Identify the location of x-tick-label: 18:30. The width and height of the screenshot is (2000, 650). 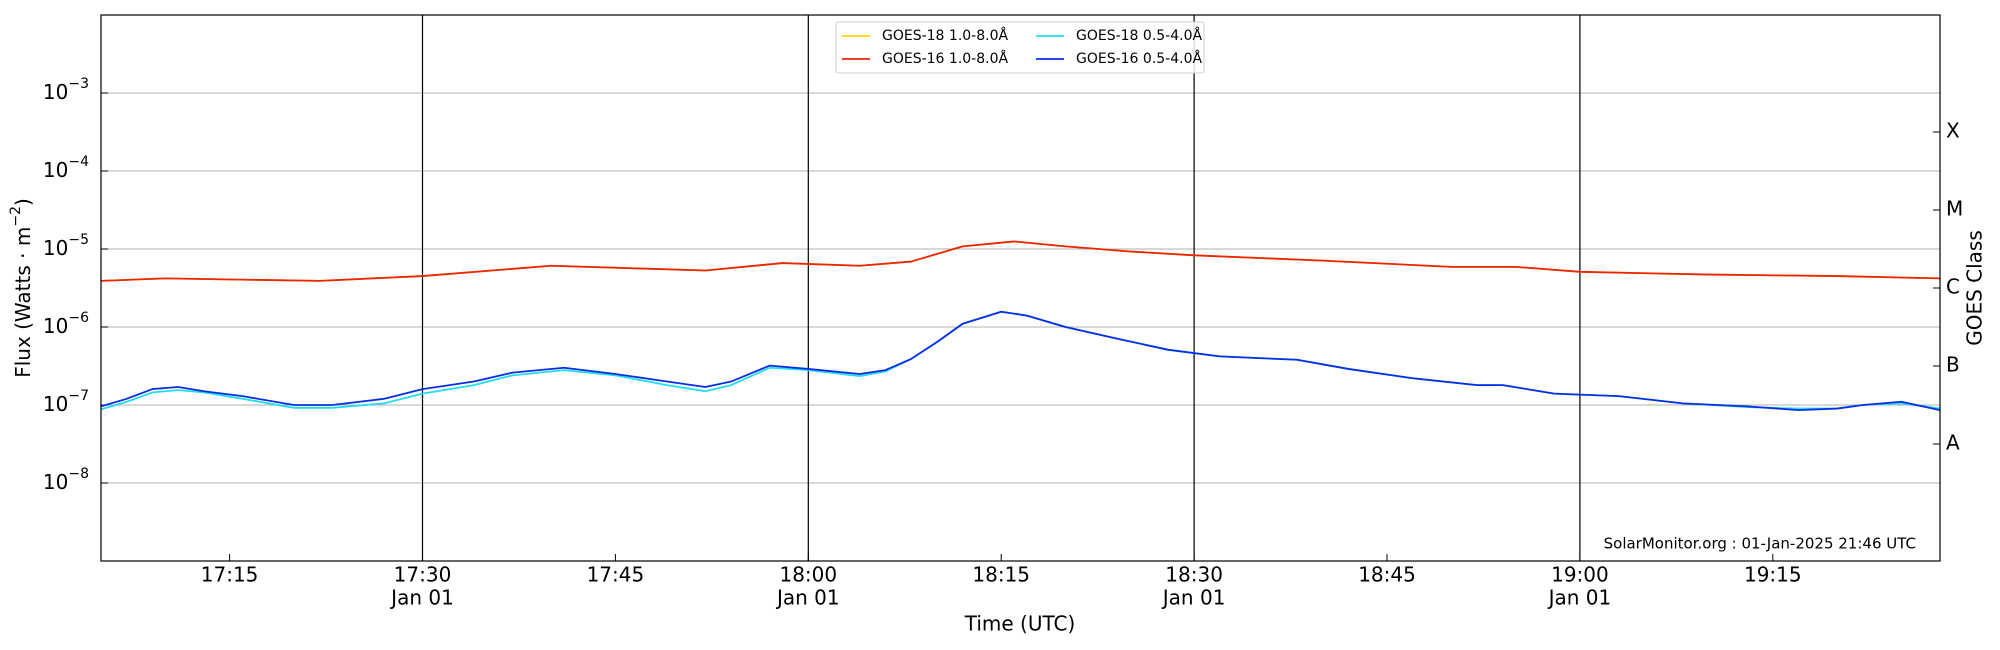
(1194, 575).